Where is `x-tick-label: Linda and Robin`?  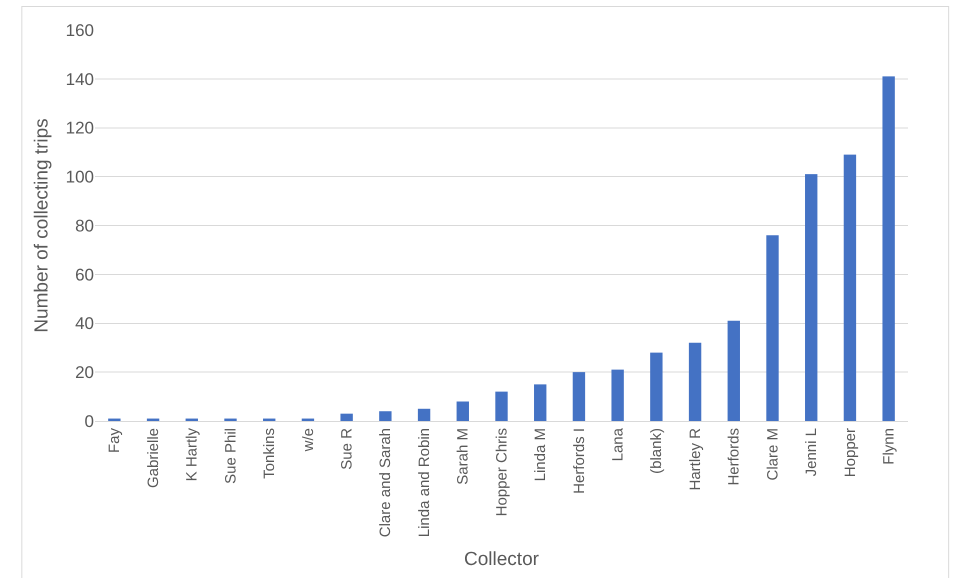 x-tick-label: Linda and Robin is located at coordinates (424, 483).